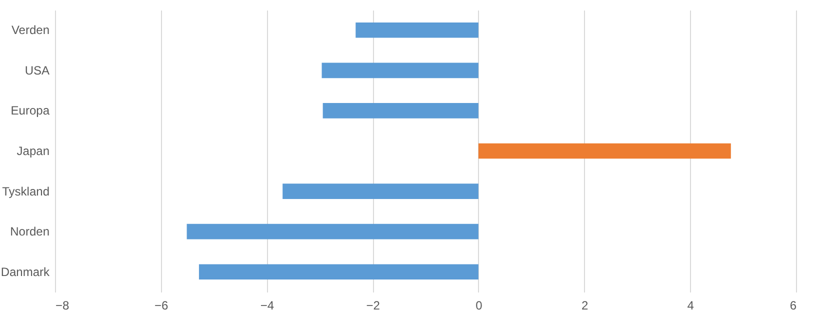 This screenshot has width=829, height=326. Describe the element at coordinates (37, 70) in the screenshot. I see `y-tick-label: USA` at that location.